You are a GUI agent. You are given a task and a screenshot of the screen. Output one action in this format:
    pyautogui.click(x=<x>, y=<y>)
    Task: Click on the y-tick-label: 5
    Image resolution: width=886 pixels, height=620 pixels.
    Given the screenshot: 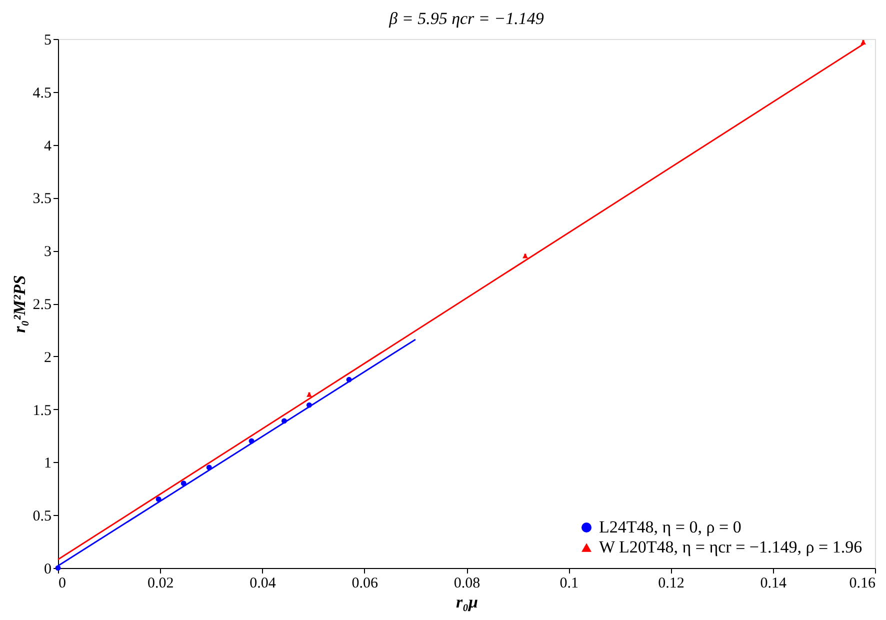 What is the action you would take?
    pyautogui.click(x=48, y=40)
    